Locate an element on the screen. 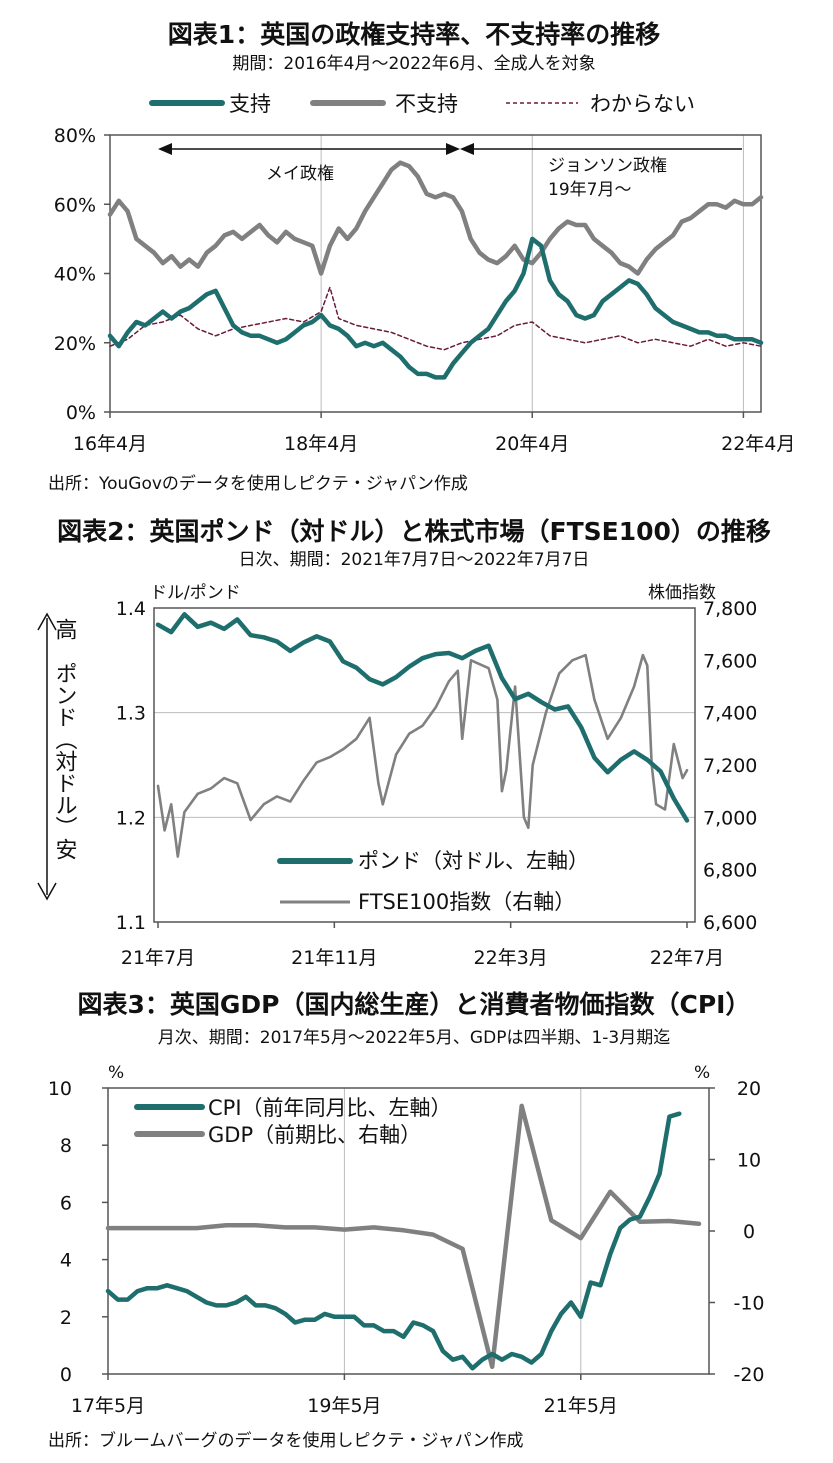 This screenshot has width=833, height=1463. chart1-term-arrows: メイ政権 ジョンソン政権 19年7月～ is located at coordinates (450, 171).